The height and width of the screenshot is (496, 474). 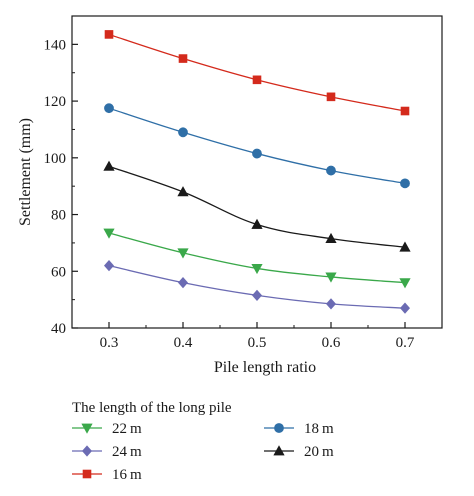 What do you see at coordinates (25, 172) in the screenshot?
I see `y-axis-title: Settlement (mm)` at bounding box center [25, 172].